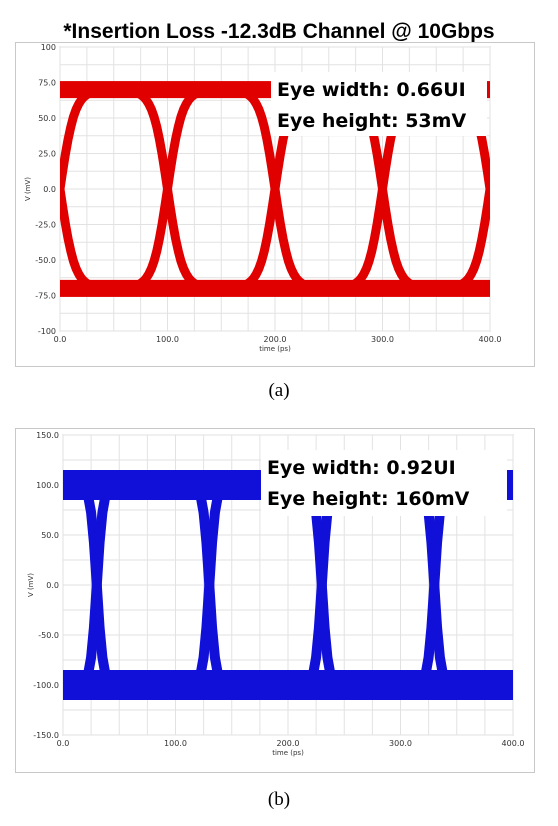  Describe the element at coordinates (371, 90) in the screenshot. I see `eye-width-annotation: Eye width: 0.66UI` at that location.